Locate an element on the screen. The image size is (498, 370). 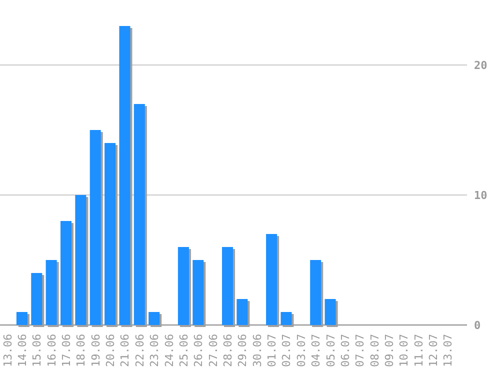
x-tick-label: 11.07 is located at coordinates (419, 350).